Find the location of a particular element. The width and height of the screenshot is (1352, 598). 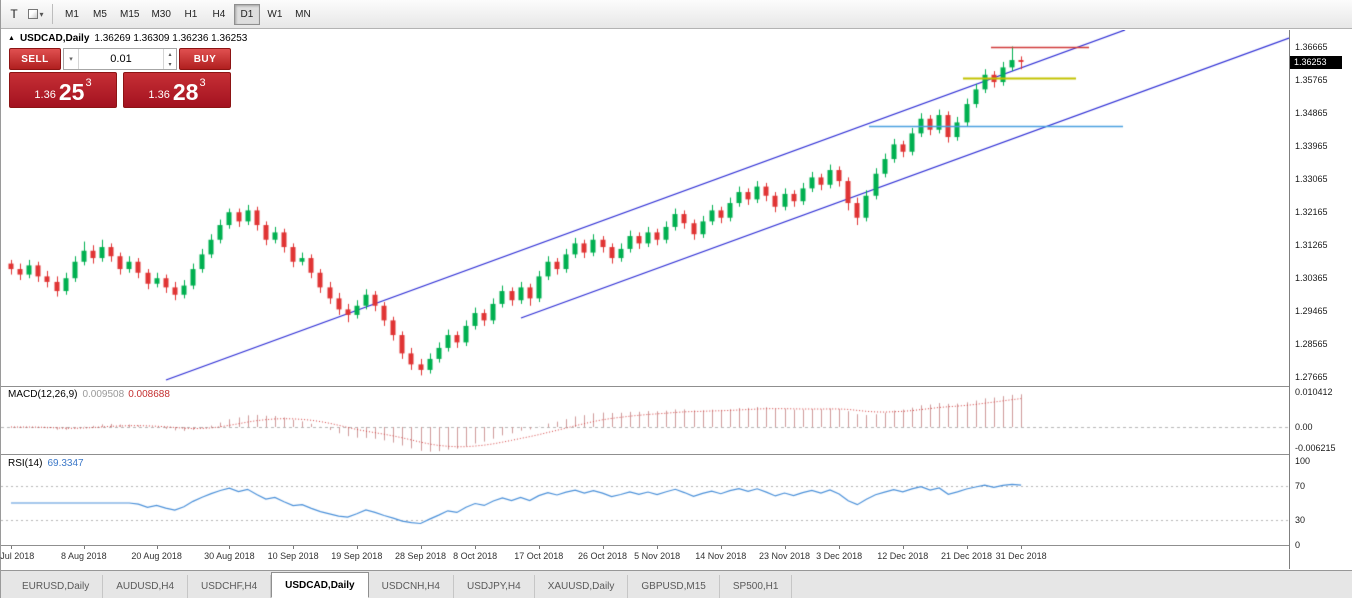

timeframe-button-M1: M1 is located at coordinates (72, 14).